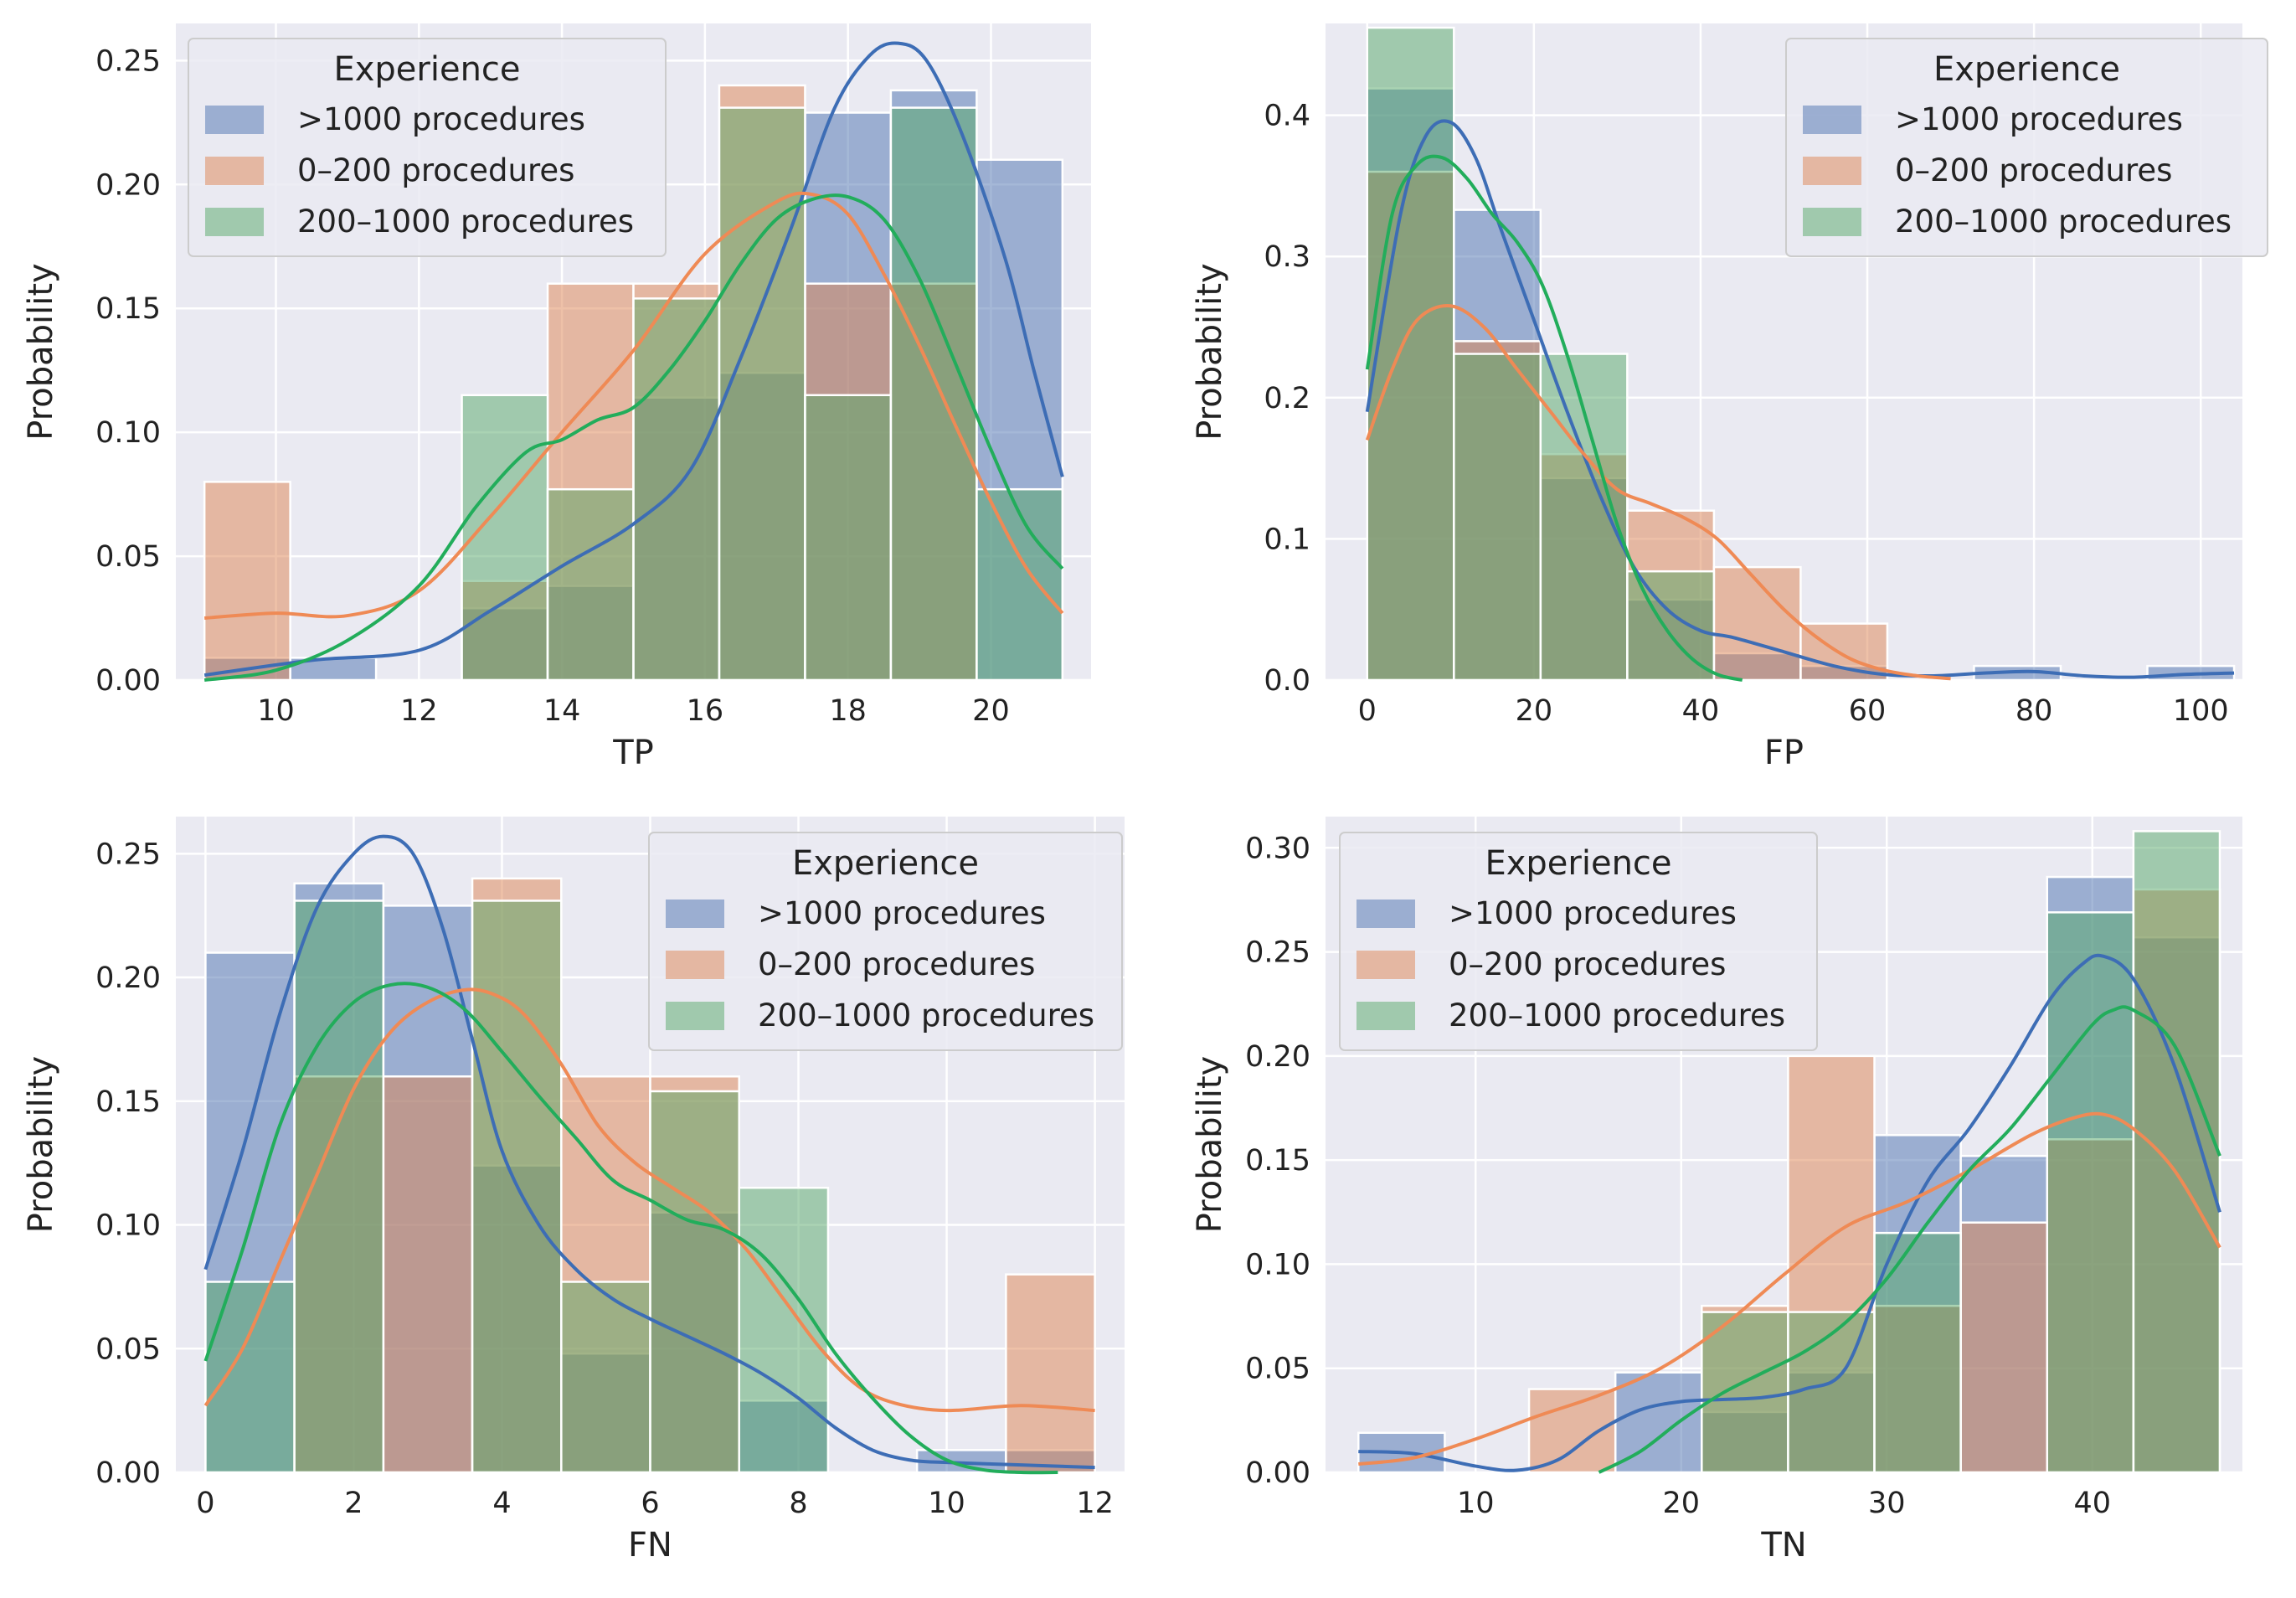 The width and height of the screenshot is (2296, 1598). What do you see at coordinates (2201, 711) in the screenshot?
I see `x-tick-label: 100` at bounding box center [2201, 711].